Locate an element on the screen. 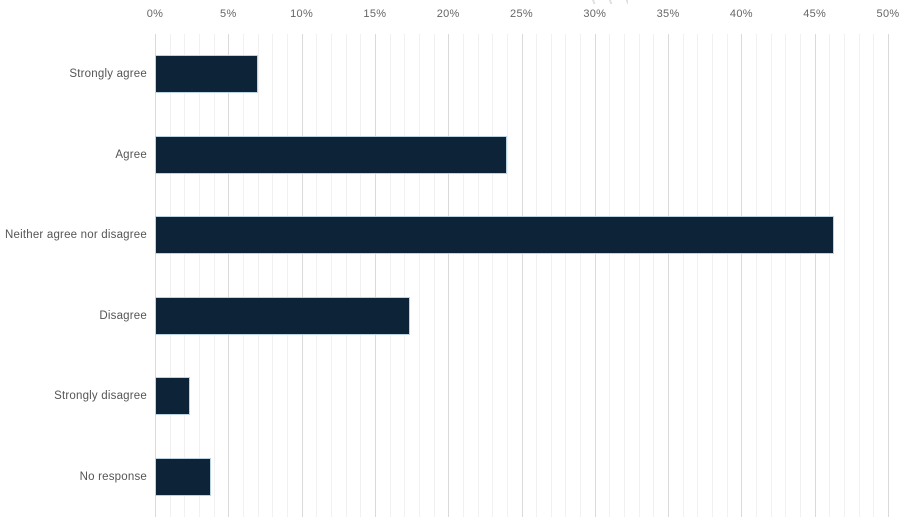 This screenshot has height=525, width=916. category-label-strongly-agree: Strongly agree is located at coordinates (108, 74).